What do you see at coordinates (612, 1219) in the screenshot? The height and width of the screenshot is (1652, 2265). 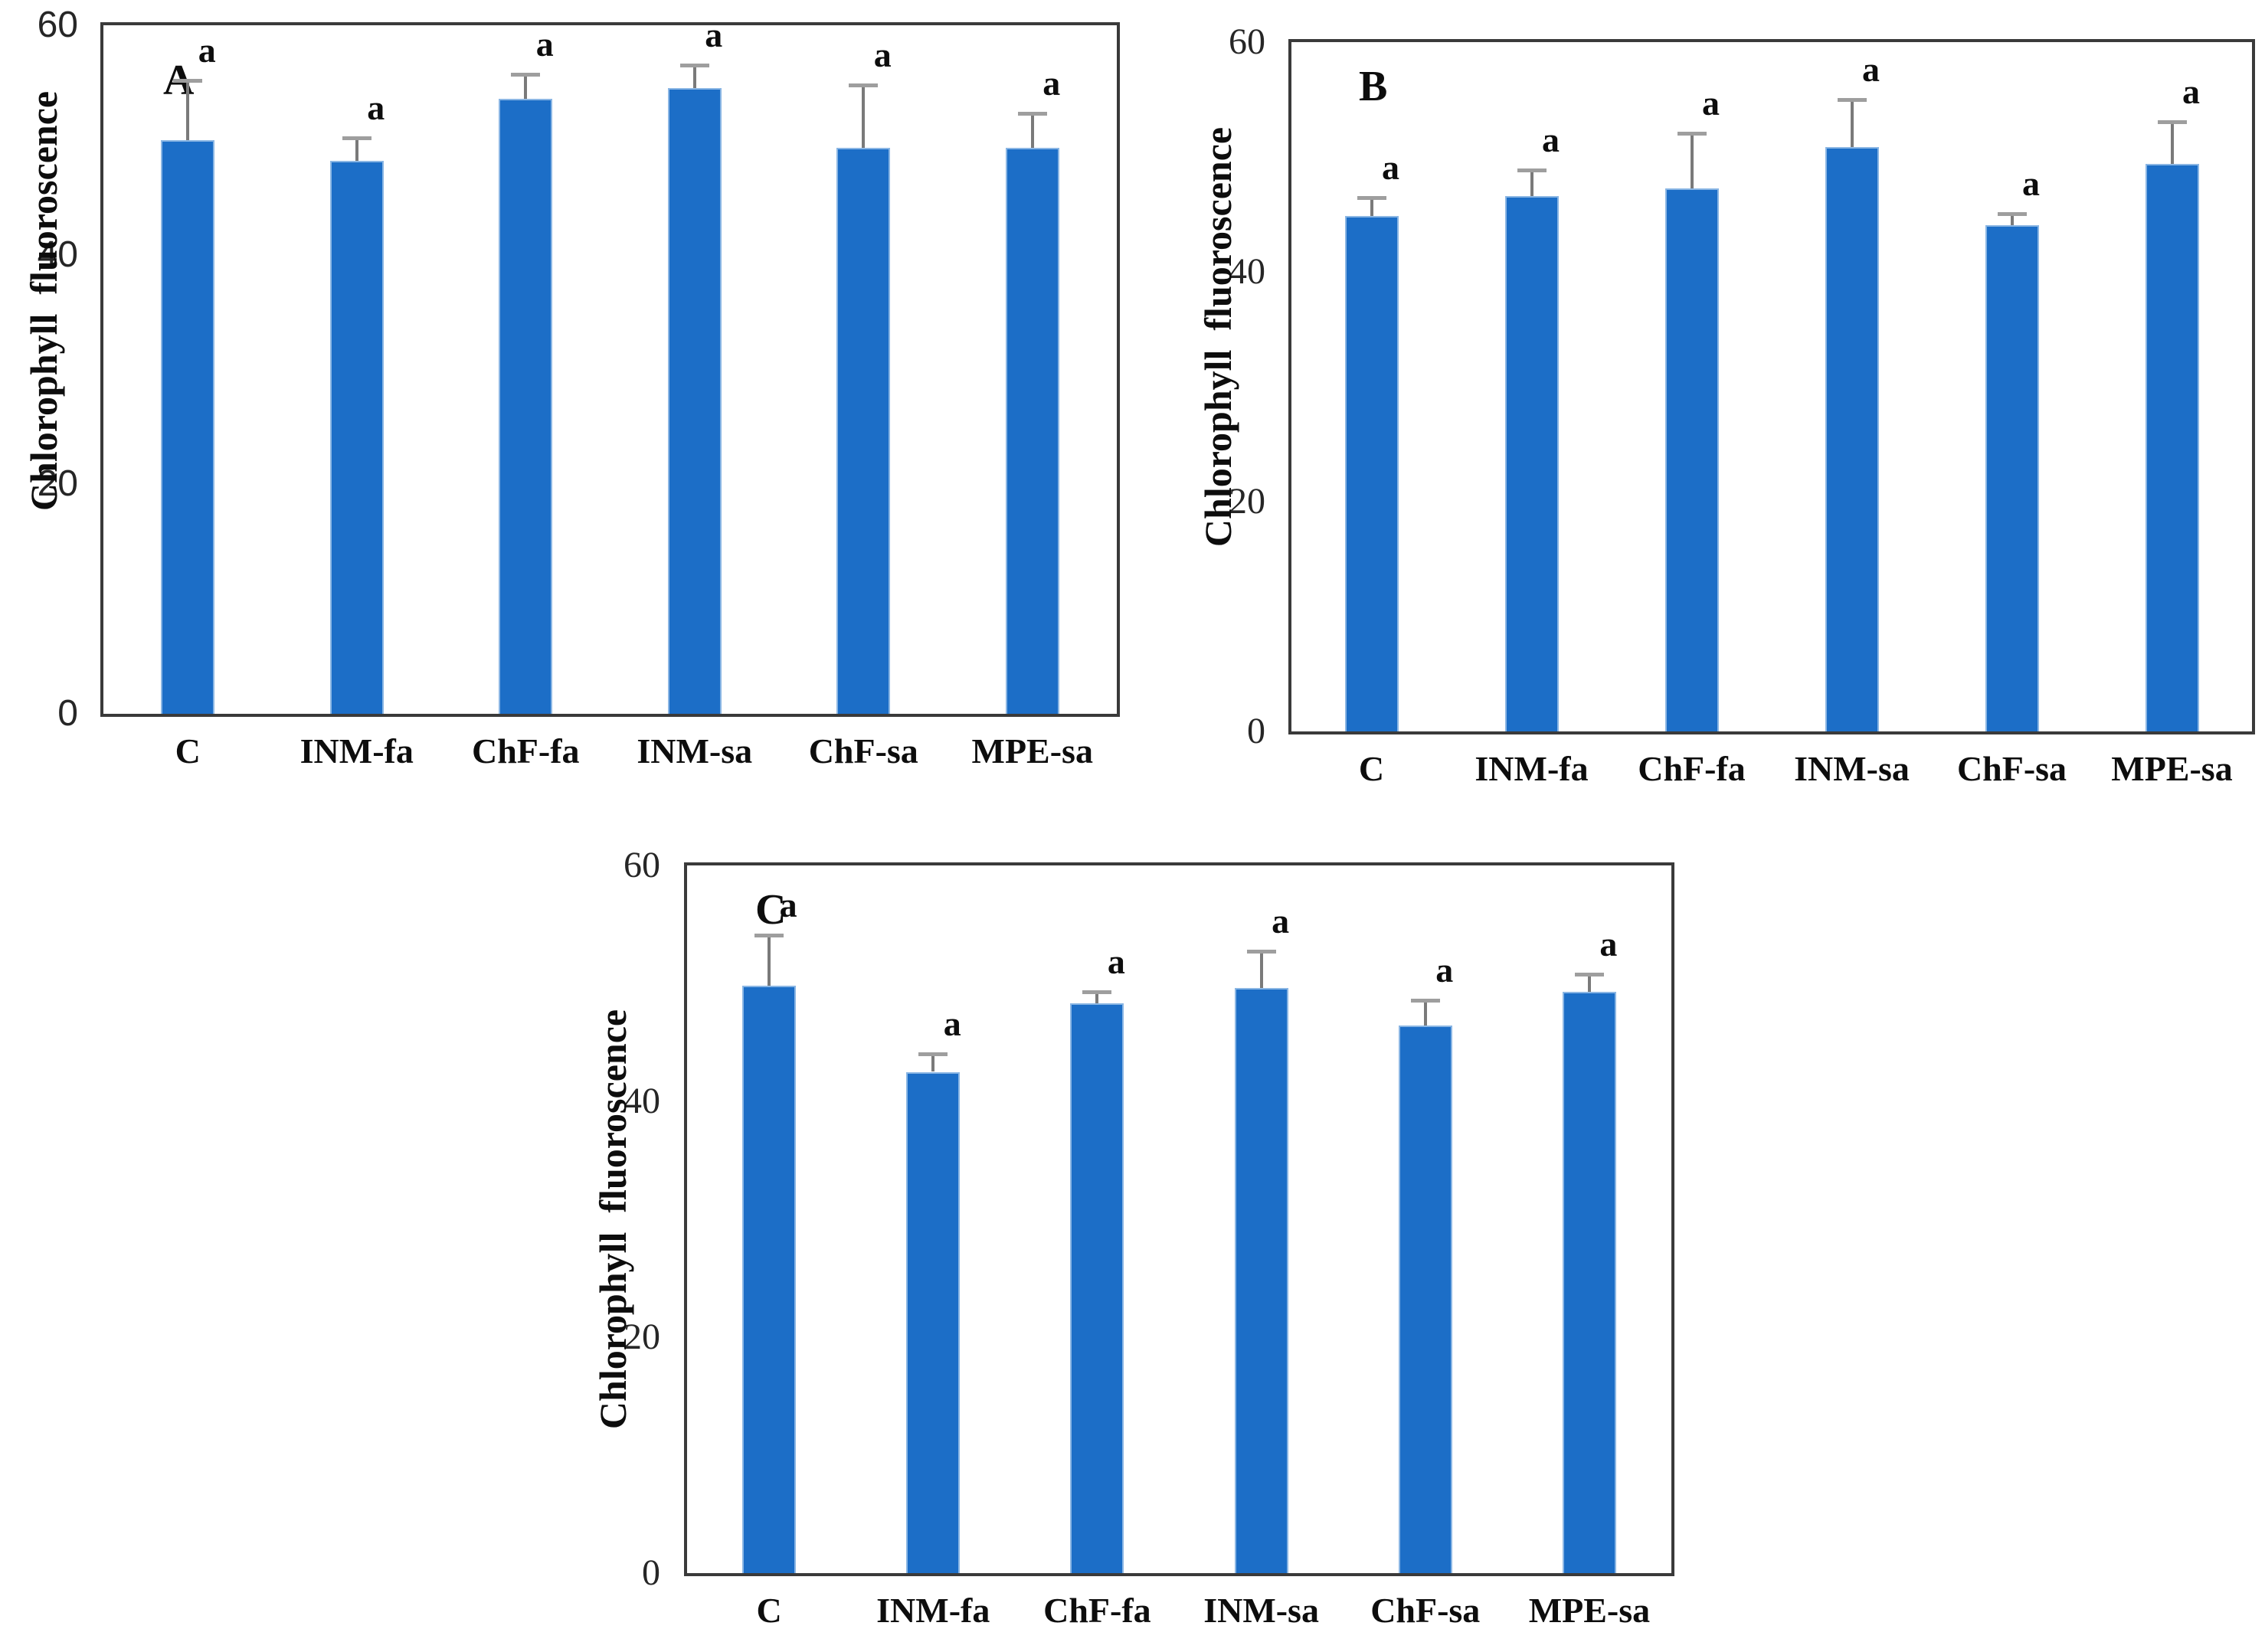 I see `y-axis-title: Chlorophyll fluoroscence` at bounding box center [612, 1219].